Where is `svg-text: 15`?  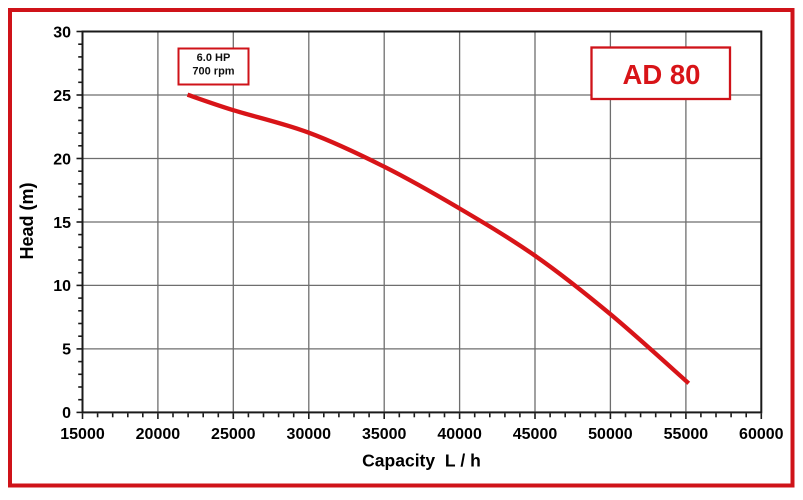 svg-text: 15 is located at coordinates (62, 223).